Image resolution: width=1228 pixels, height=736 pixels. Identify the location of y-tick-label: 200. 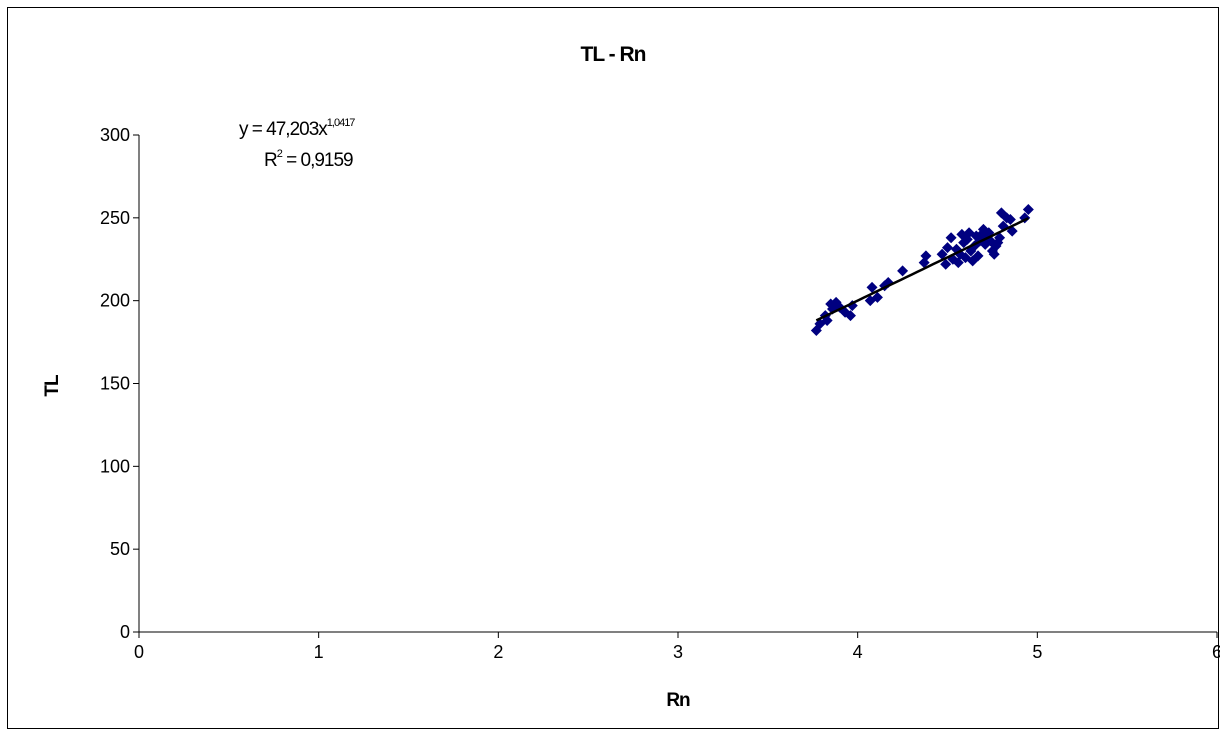
(115, 301).